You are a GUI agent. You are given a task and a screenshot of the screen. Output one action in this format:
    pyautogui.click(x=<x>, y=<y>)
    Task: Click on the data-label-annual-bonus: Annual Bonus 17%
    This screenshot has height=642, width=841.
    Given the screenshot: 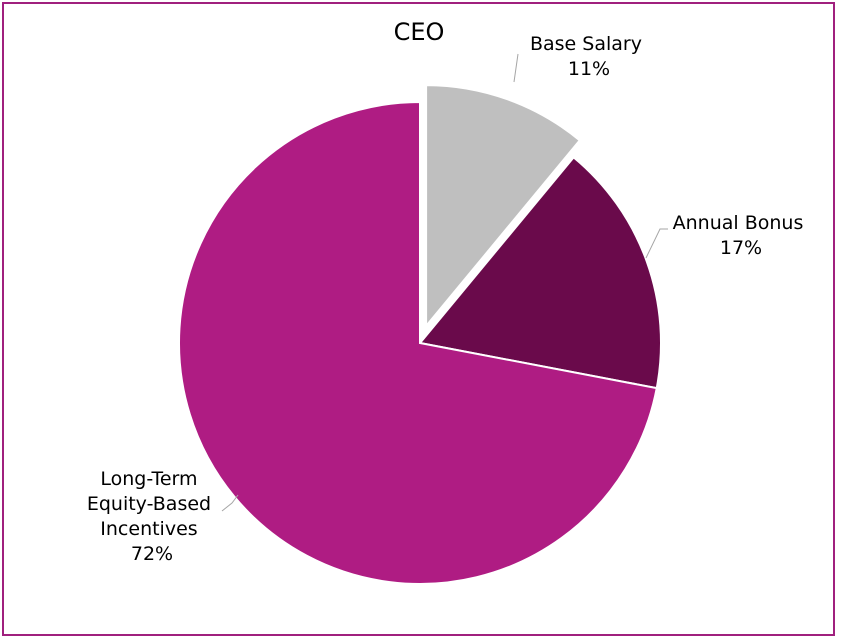 What is the action you would take?
    pyautogui.click(x=741, y=235)
    